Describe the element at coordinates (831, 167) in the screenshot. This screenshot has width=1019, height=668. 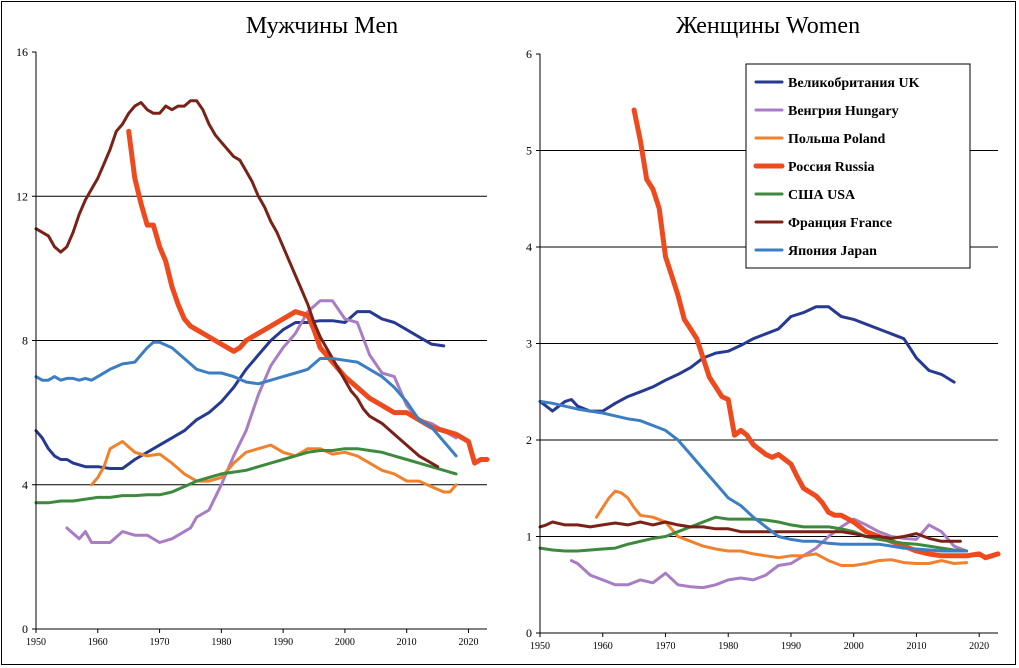
I see `legend-label-3: Россия Russia` at that location.